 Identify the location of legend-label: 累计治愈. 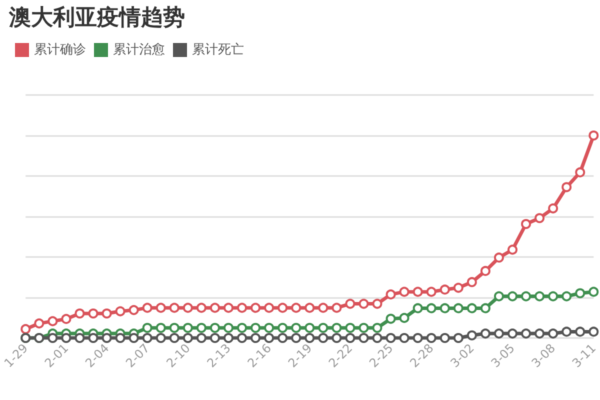
(139, 50).